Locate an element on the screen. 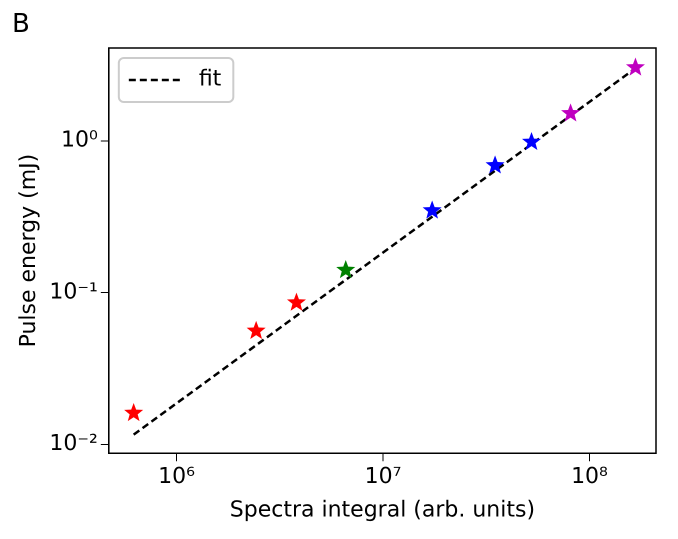  x-tick-label: 10⁸ is located at coordinates (589, 477).